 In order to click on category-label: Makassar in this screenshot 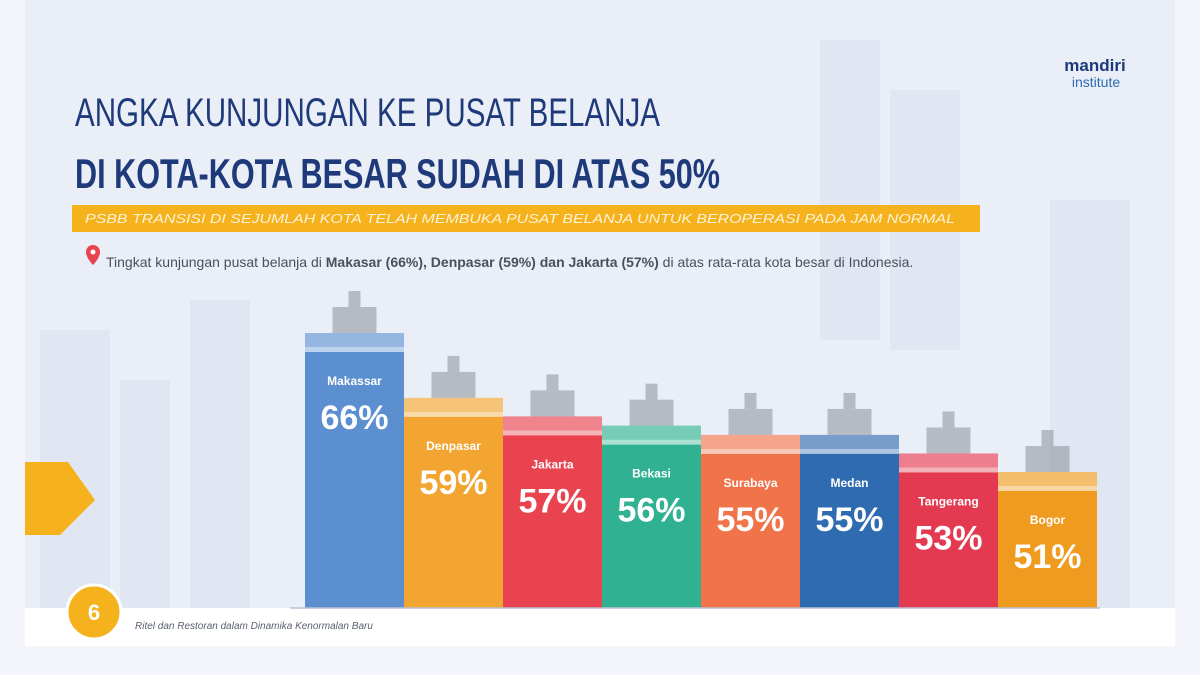, I will do `click(354, 381)`.